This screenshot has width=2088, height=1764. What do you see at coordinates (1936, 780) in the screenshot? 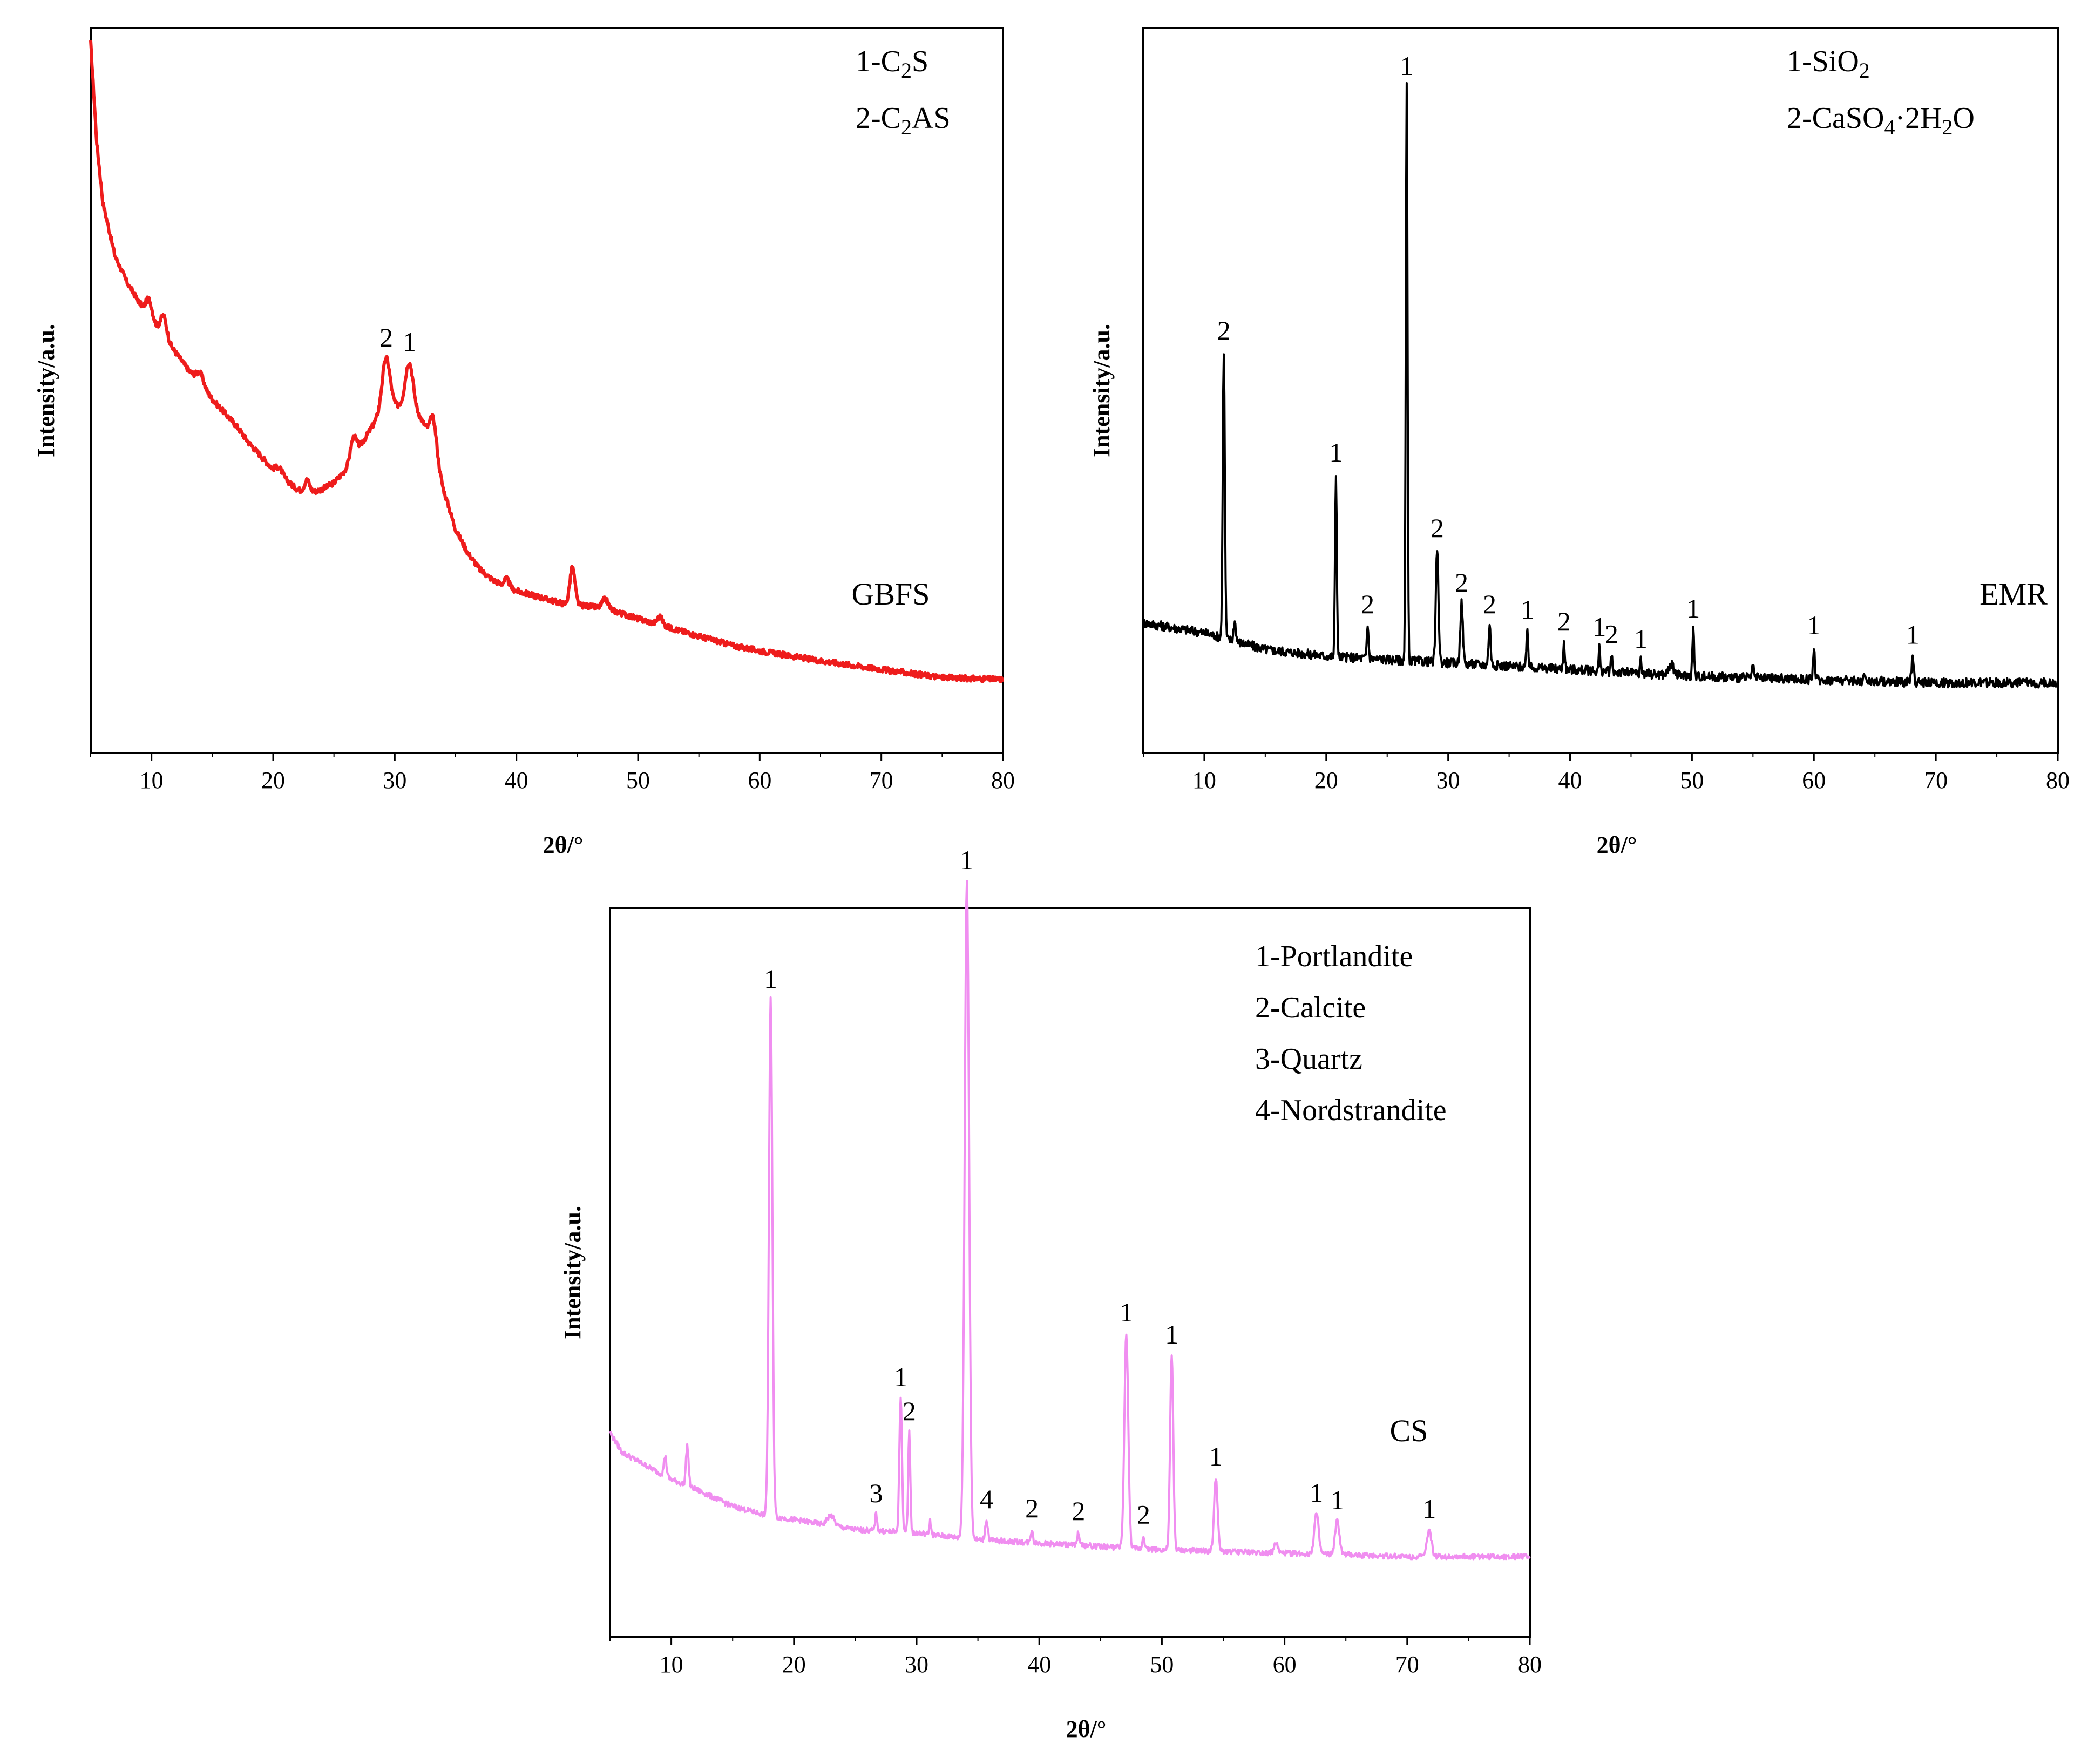
I see `emr-x-tick-label: 70` at bounding box center [1936, 780].